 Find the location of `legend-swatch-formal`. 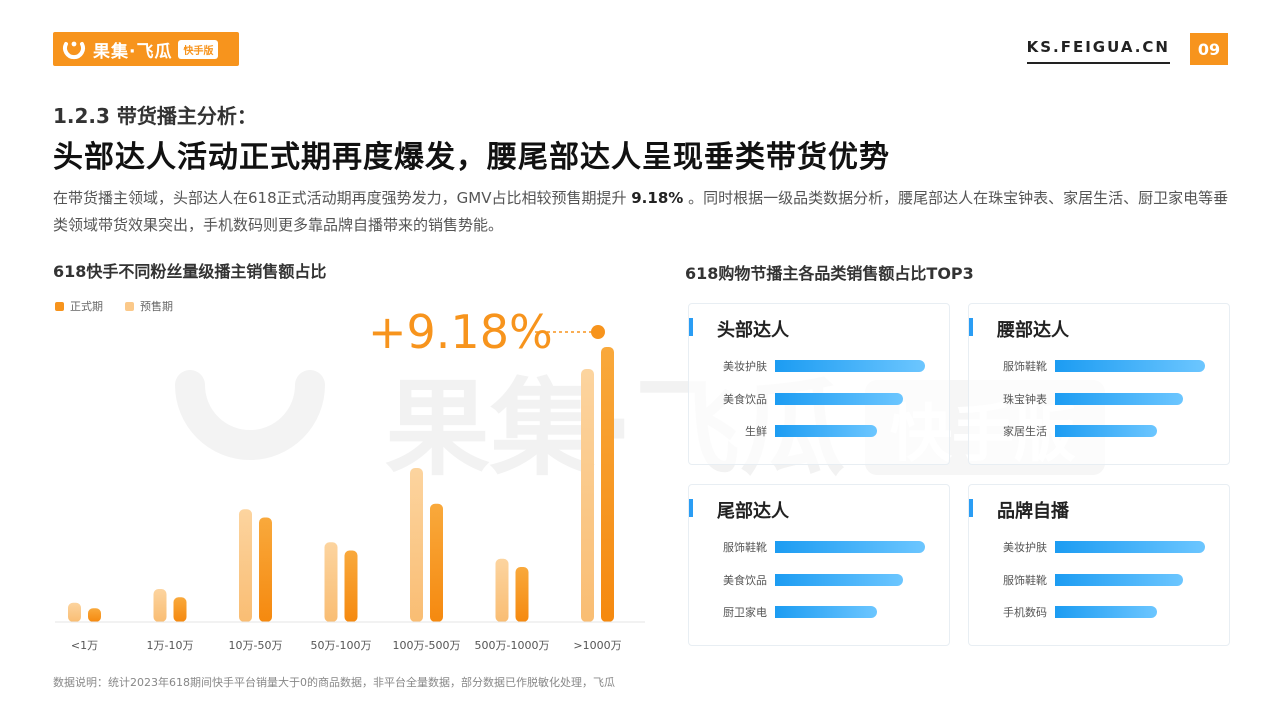

legend-swatch-formal is located at coordinates (59, 306).